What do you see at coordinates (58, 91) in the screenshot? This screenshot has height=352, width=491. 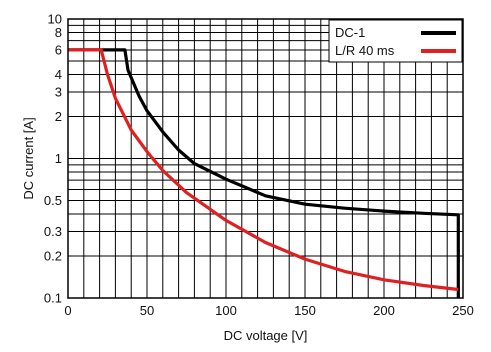 I see `y-tick-label: 3` at bounding box center [58, 91].